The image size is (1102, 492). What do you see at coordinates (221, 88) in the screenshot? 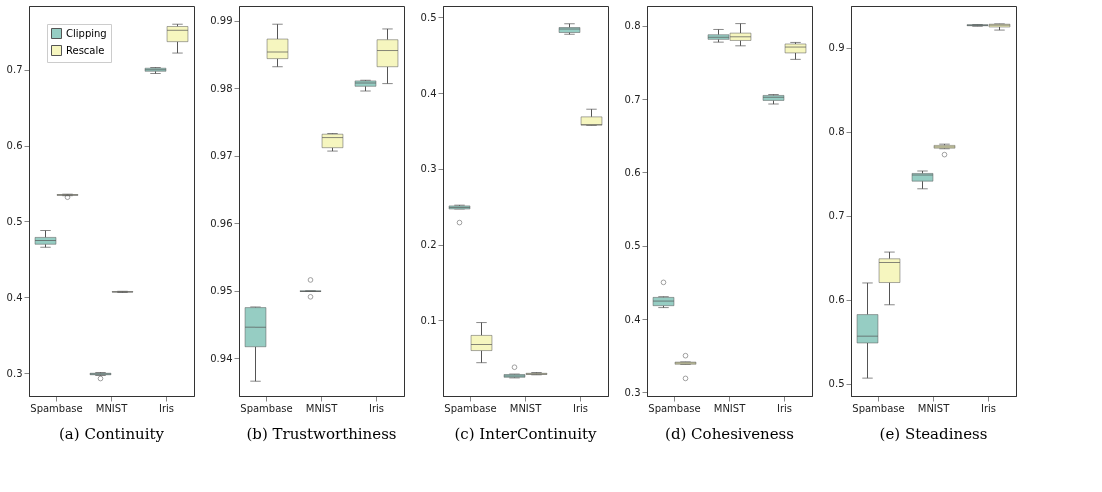
I see `y-tick-label: 0.98` at bounding box center [221, 88].